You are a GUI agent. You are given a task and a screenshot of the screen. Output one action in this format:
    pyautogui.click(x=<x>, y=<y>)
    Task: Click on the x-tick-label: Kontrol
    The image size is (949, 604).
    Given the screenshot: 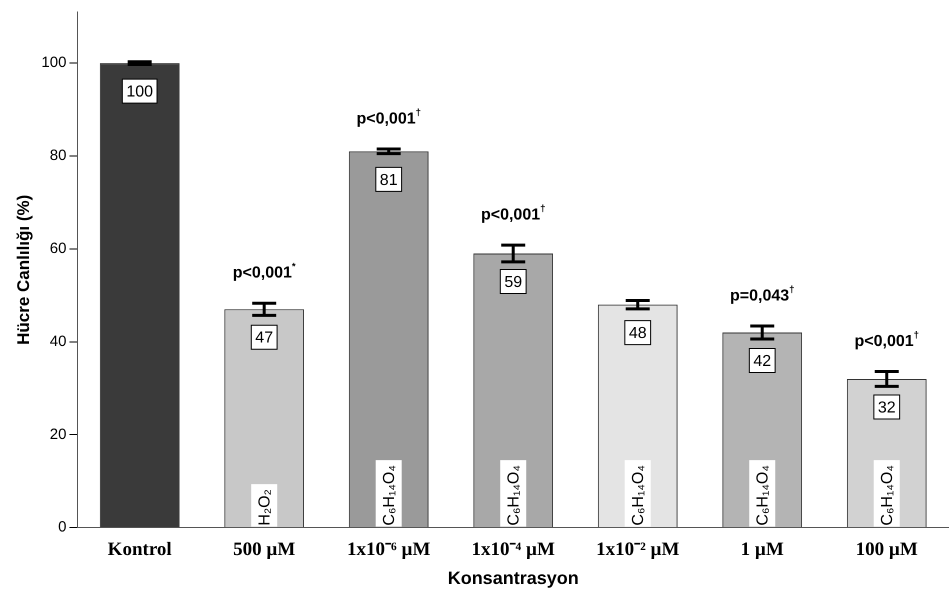 What is the action you would take?
    pyautogui.click(x=140, y=549)
    